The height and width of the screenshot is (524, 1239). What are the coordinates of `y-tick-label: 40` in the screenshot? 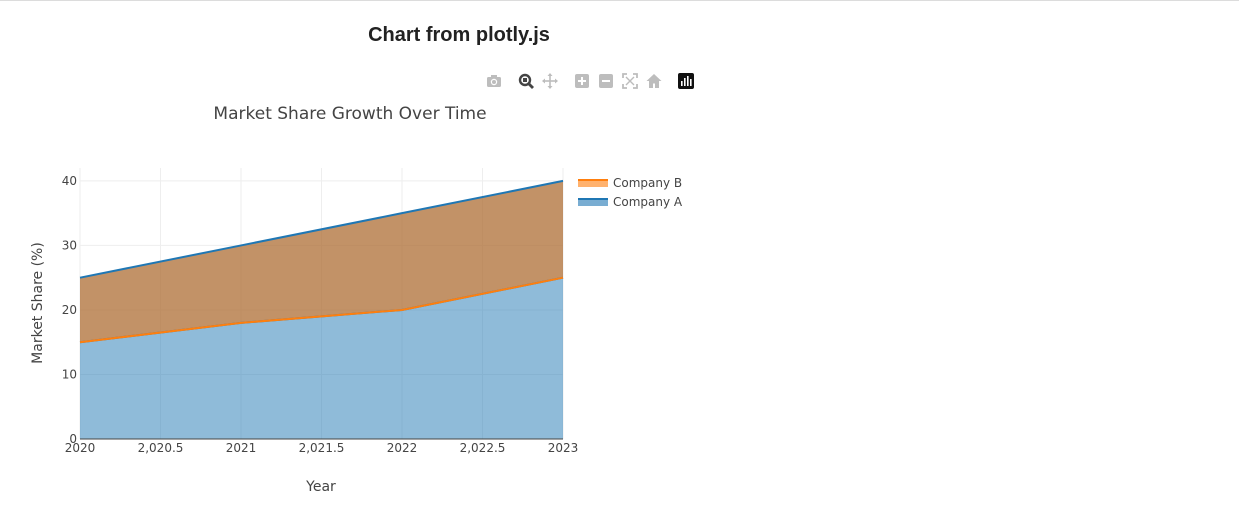 It's located at (69, 181).